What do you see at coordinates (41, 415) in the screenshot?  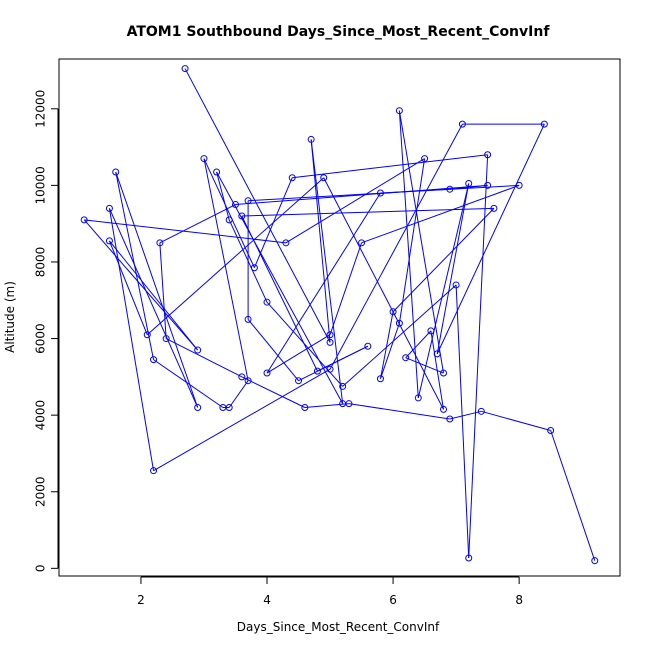 I see `y-tick-label: 4000` at bounding box center [41, 415].